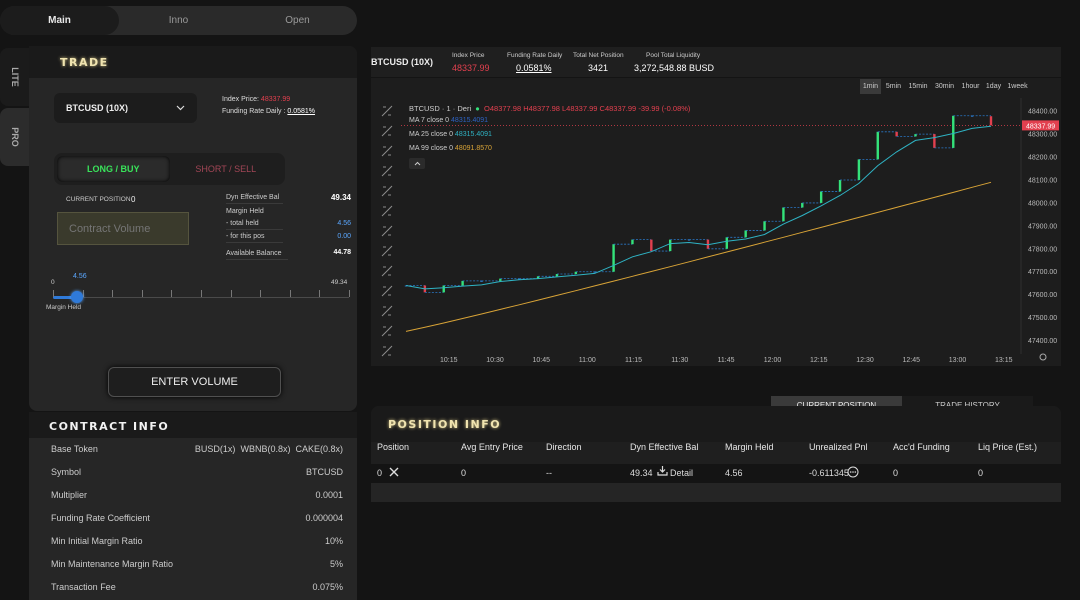  What do you see at coordinates (1040, 125) in the screenshot?
I see `last-price-tag` at bounding box center [1040, 125].